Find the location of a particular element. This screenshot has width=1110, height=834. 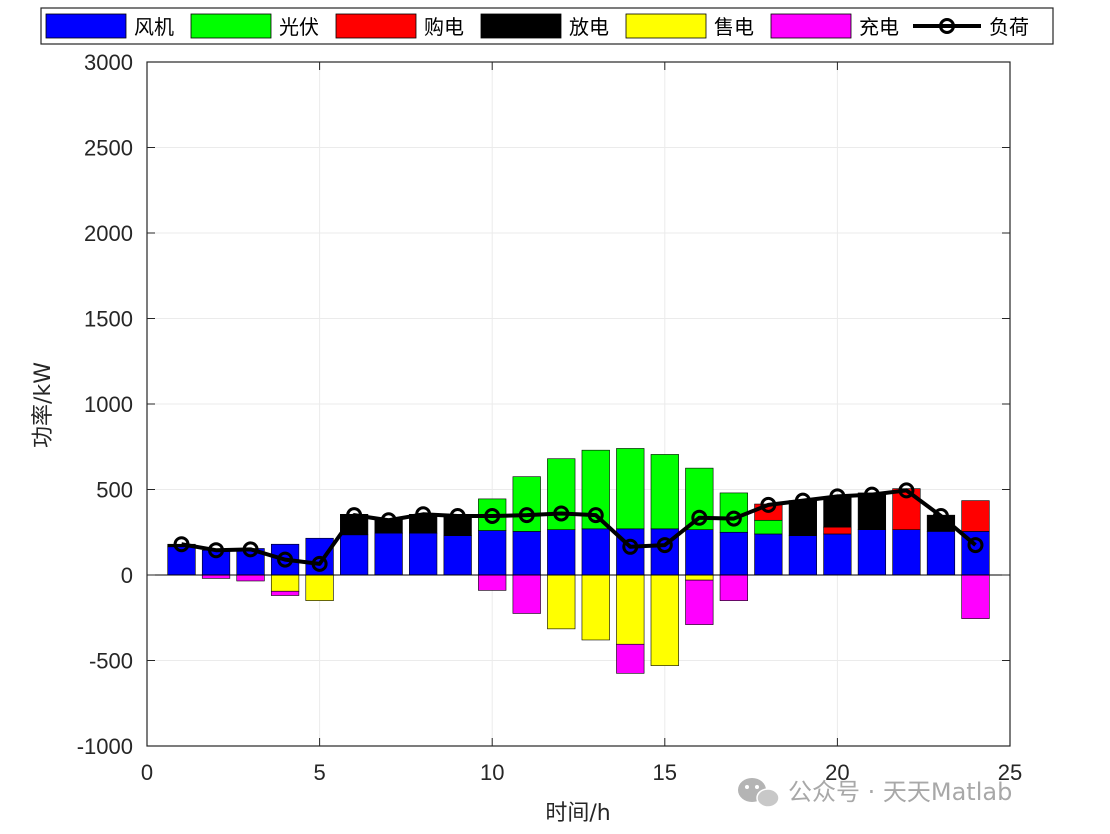

y-tick-label: -1000 is located at coordinates (105, 746).